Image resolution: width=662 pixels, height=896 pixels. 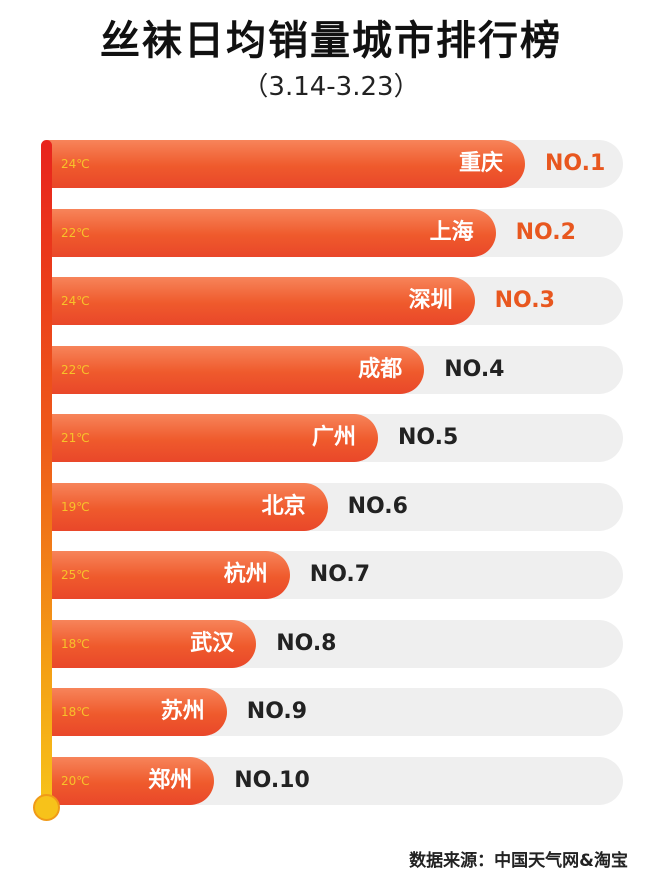 I want to click on bar-row: 19℃ 北京 NO.6, so click(x=335, y=506).